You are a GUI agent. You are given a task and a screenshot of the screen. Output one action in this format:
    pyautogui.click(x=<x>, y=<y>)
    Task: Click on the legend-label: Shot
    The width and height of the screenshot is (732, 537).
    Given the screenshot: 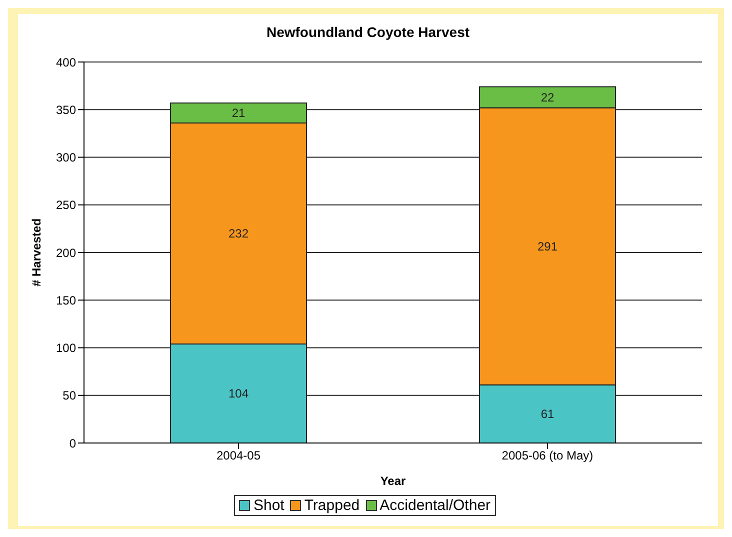 What is the action you would take?
    pyautogui.click(x=268, y=505)
    